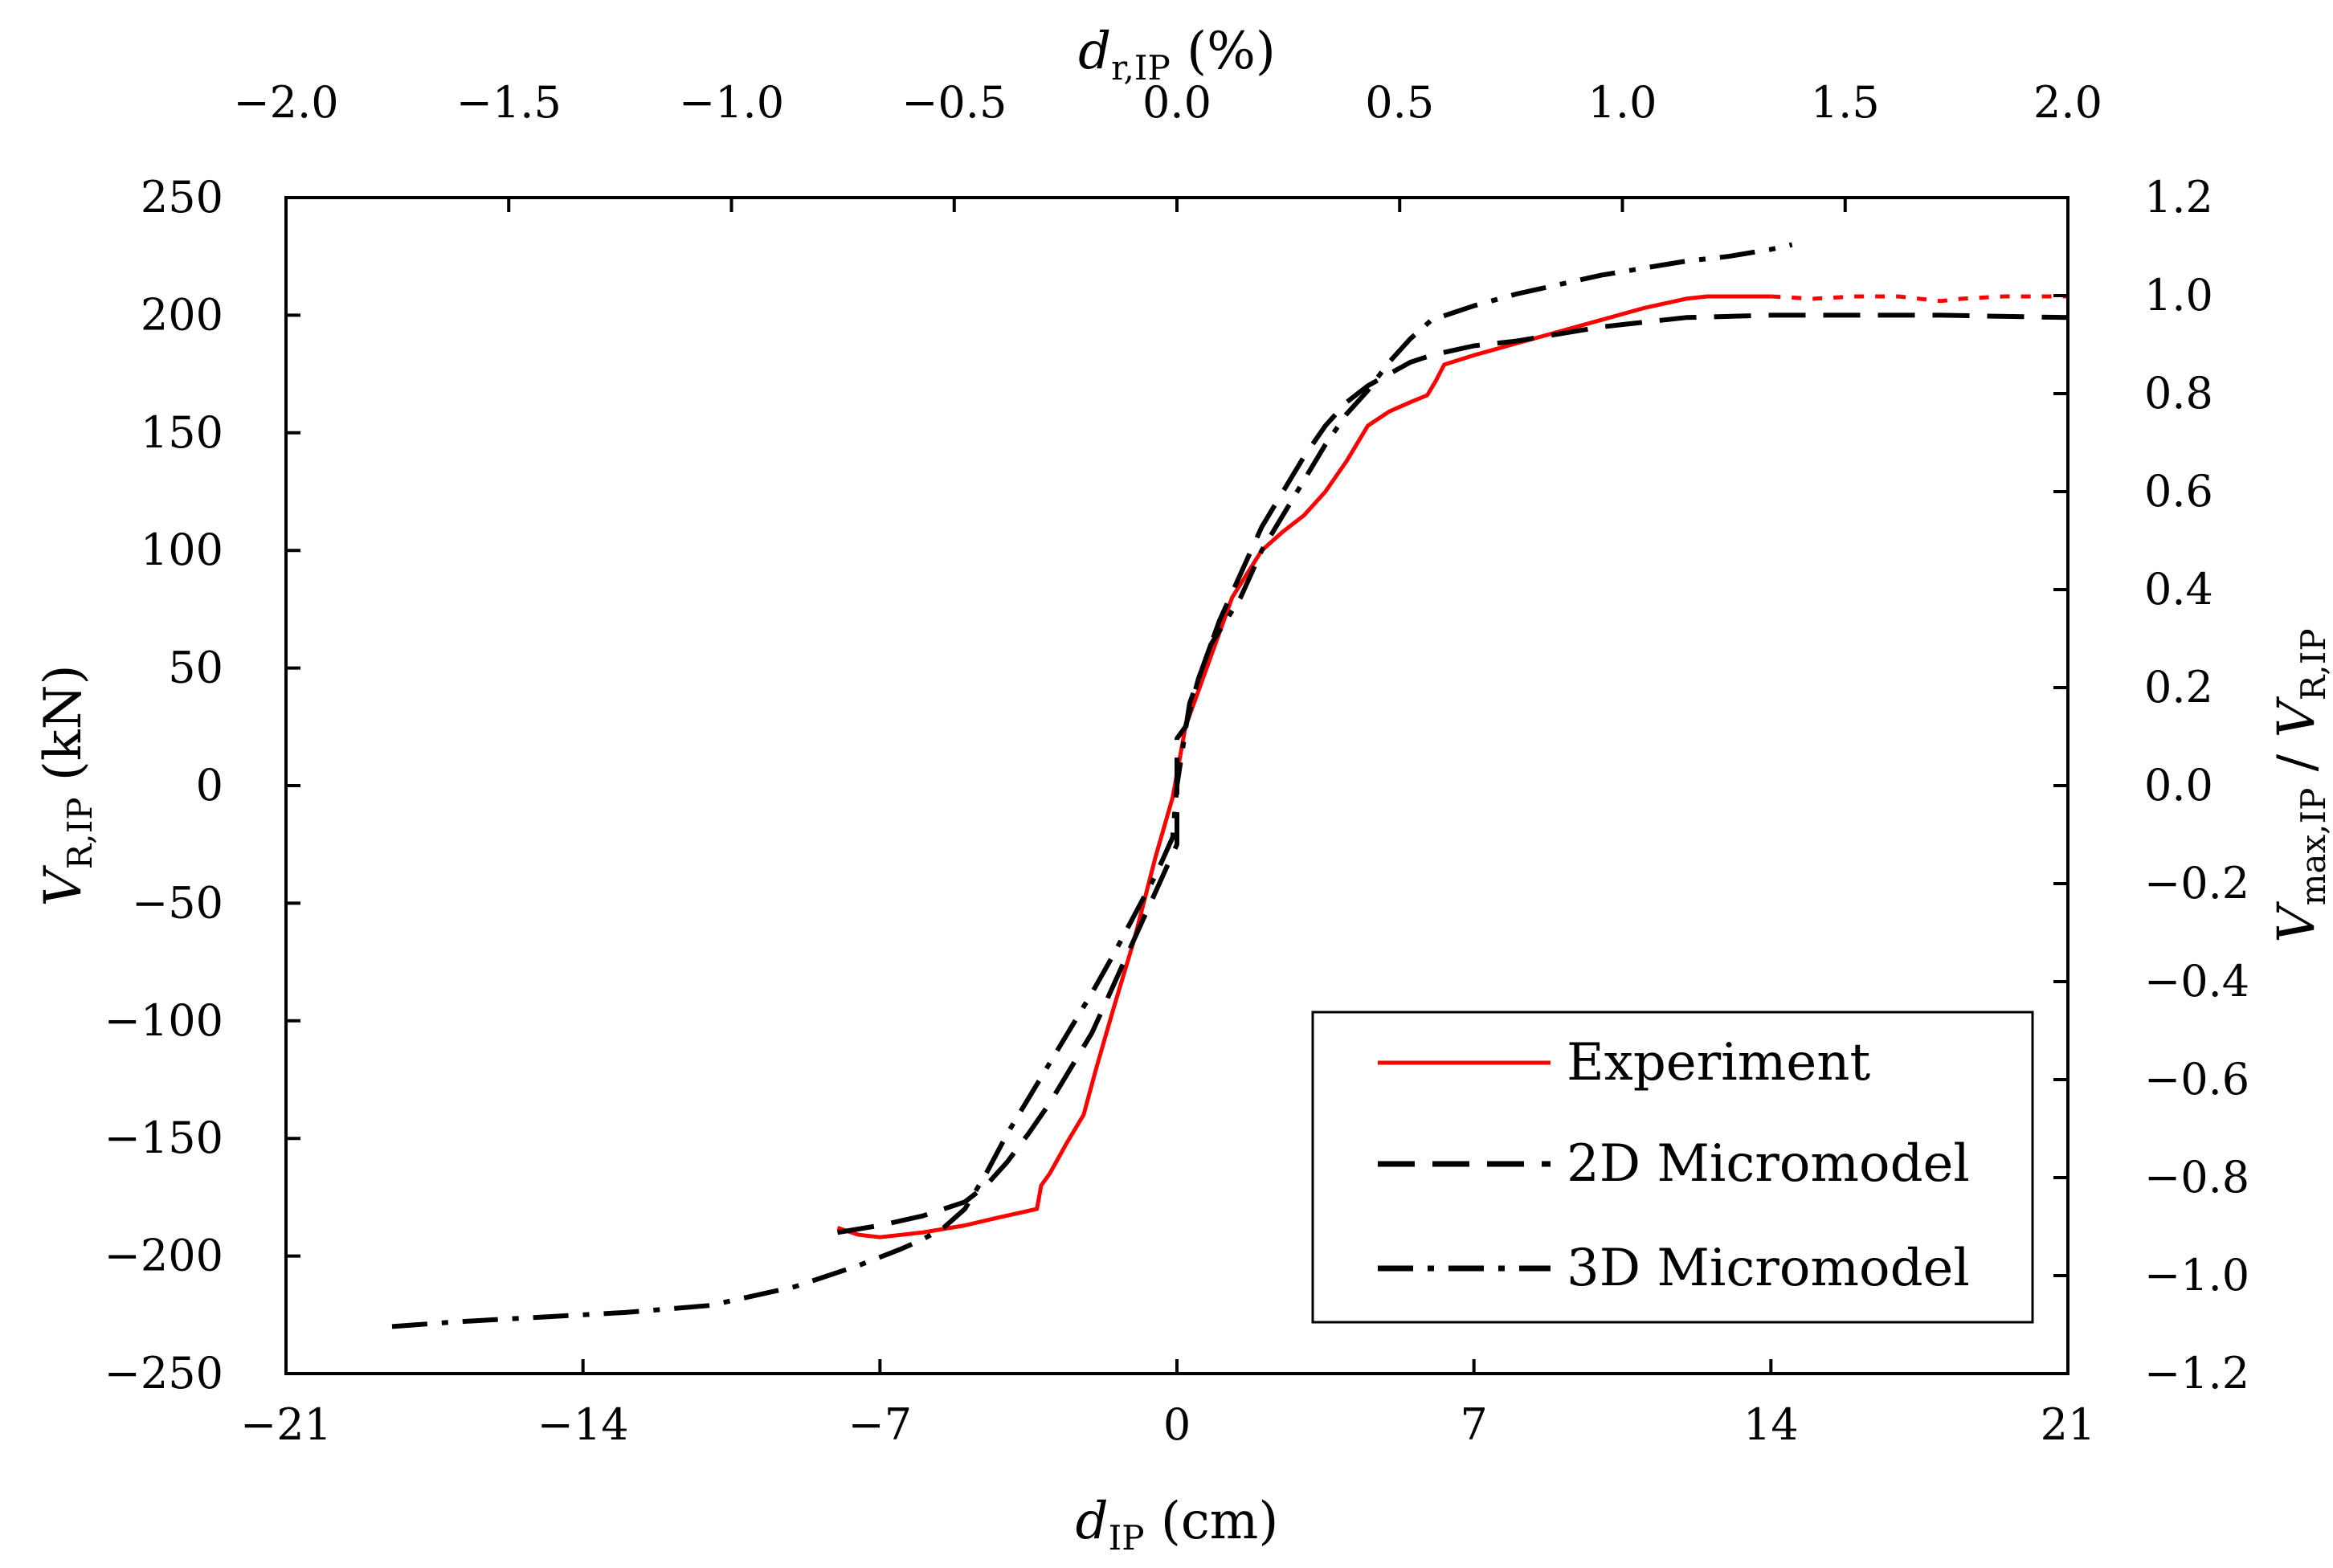 This screenshot has height=1568, width=2333. I want to click on legend-item-2d-micromodel: 2D Micromodel, so click(1674, 1164).